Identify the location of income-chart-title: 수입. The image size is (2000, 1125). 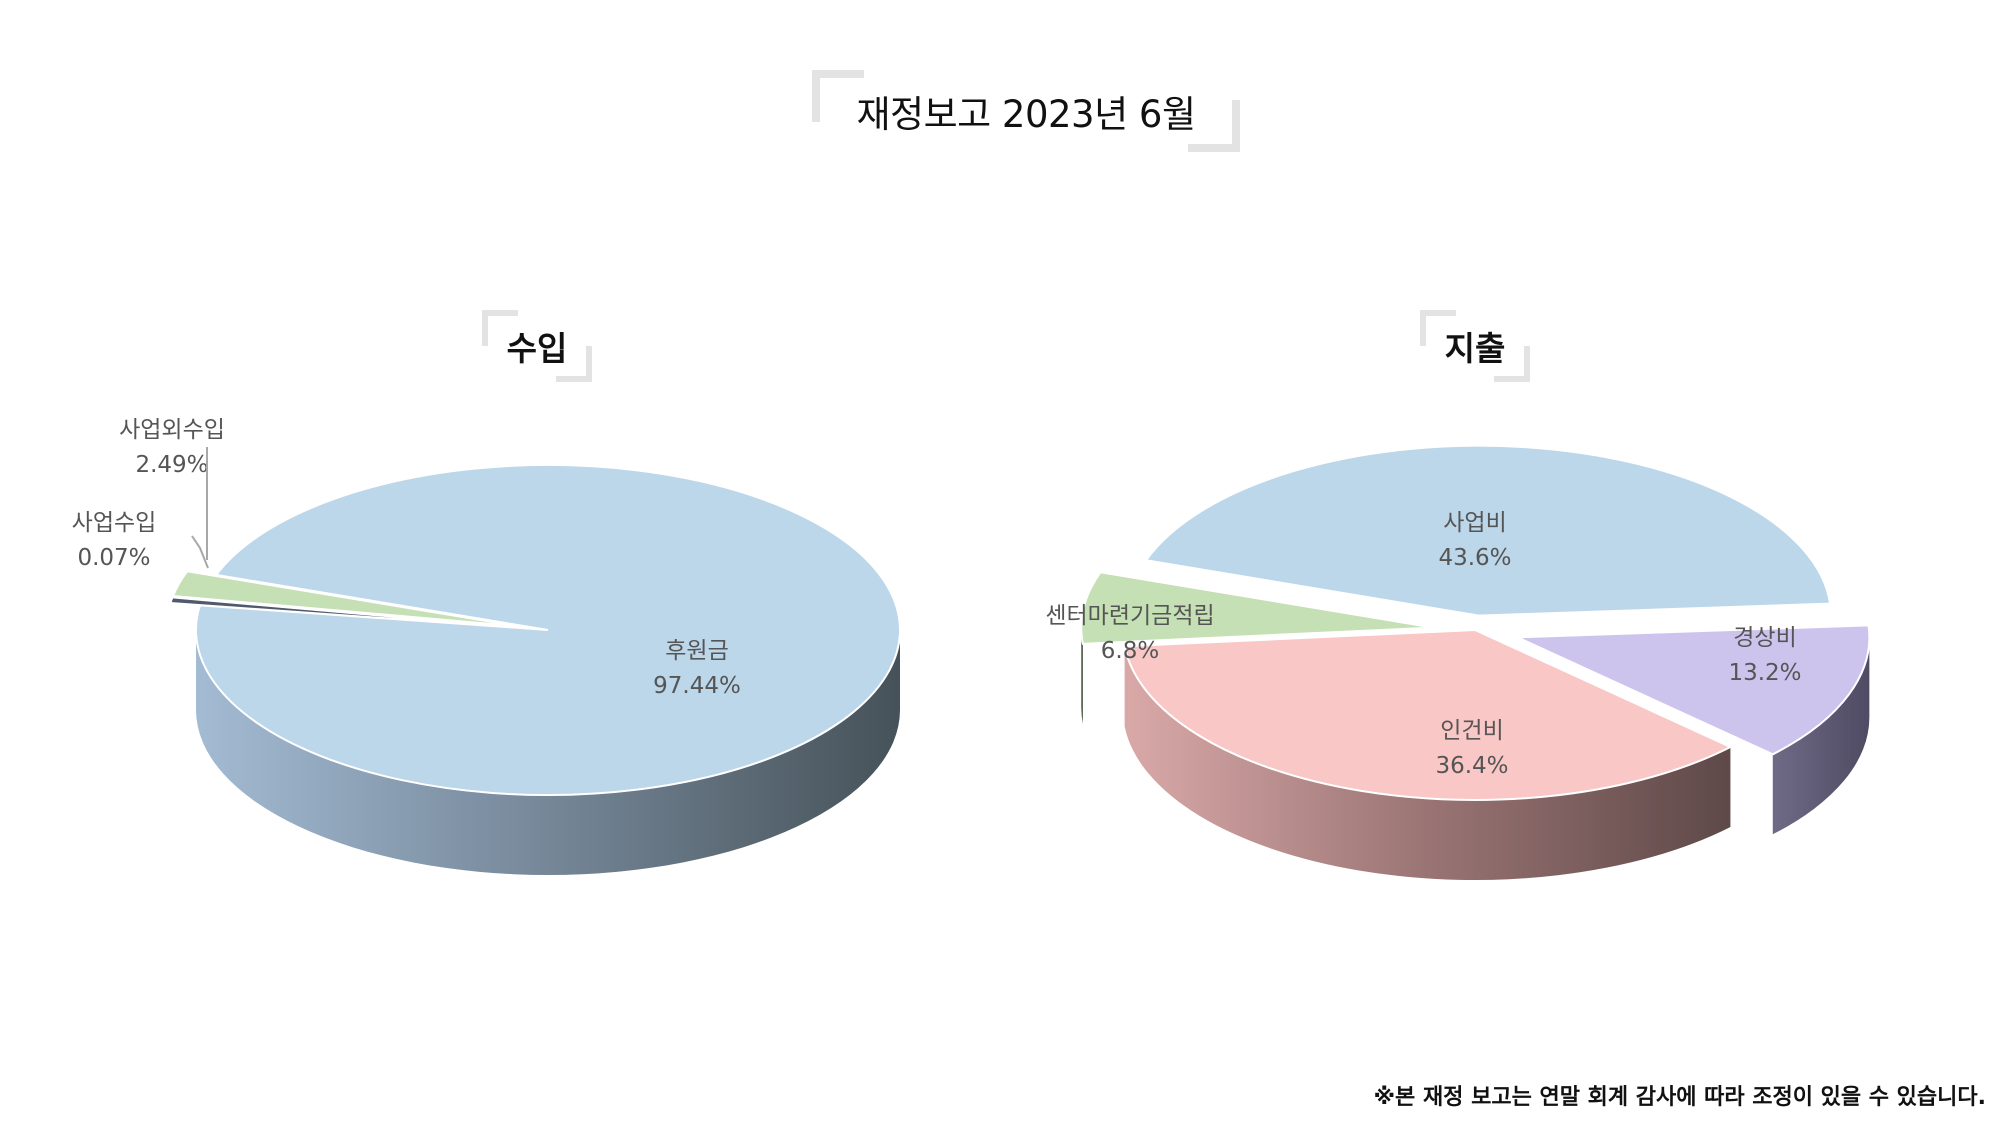
(537, 346).